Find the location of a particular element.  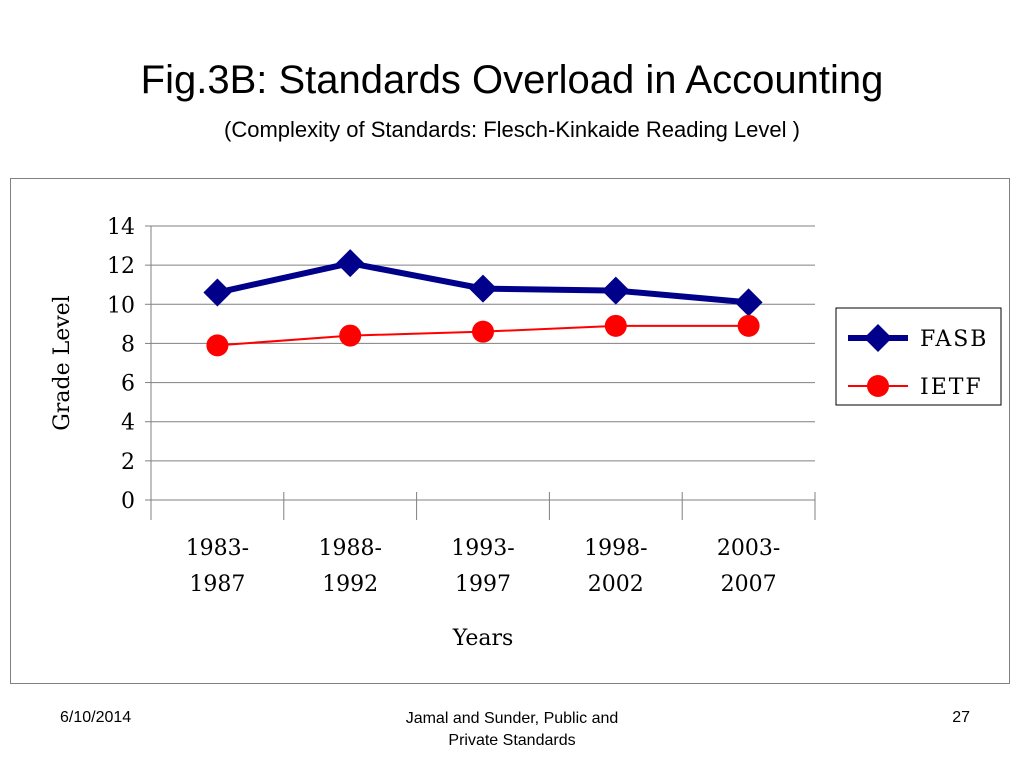

legend-label-fasb: FASB is located at coordinates (954, 339).